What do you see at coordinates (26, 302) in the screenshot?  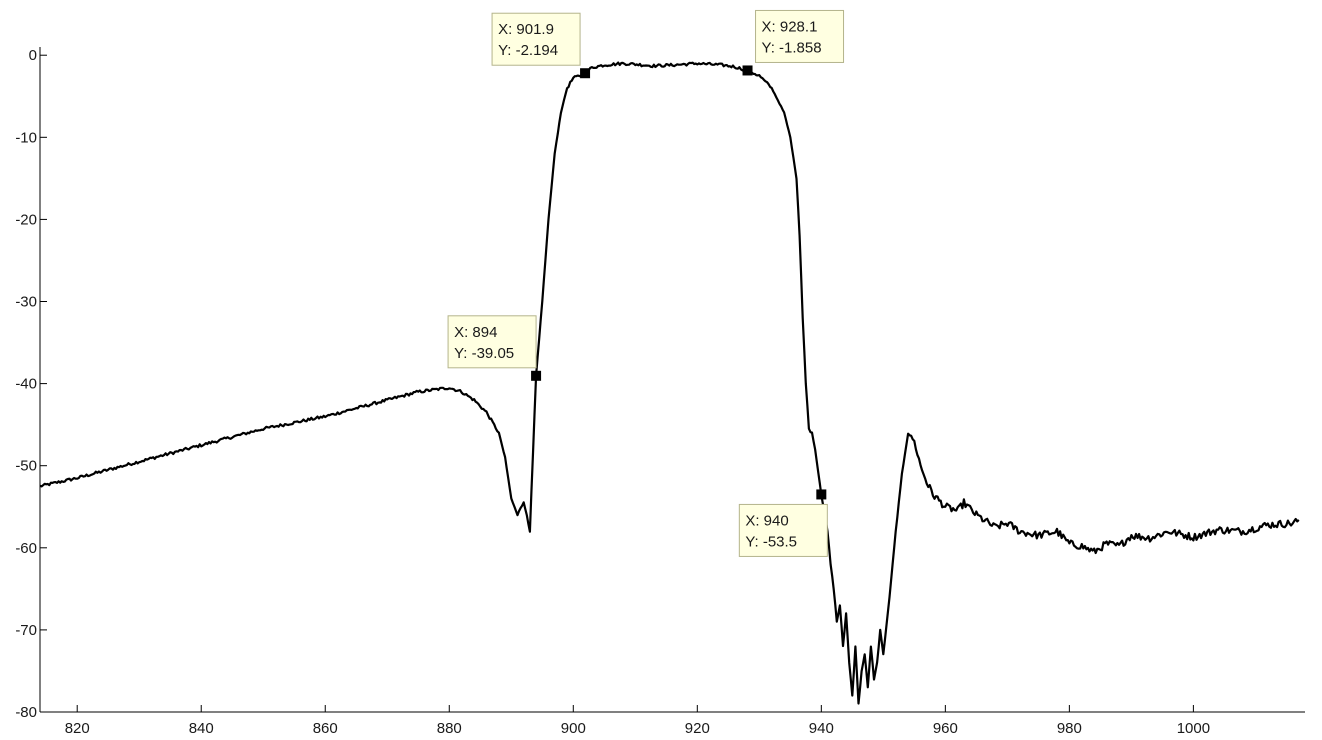 I see `y-tick-label: -30` at bounding box center [26, 302].